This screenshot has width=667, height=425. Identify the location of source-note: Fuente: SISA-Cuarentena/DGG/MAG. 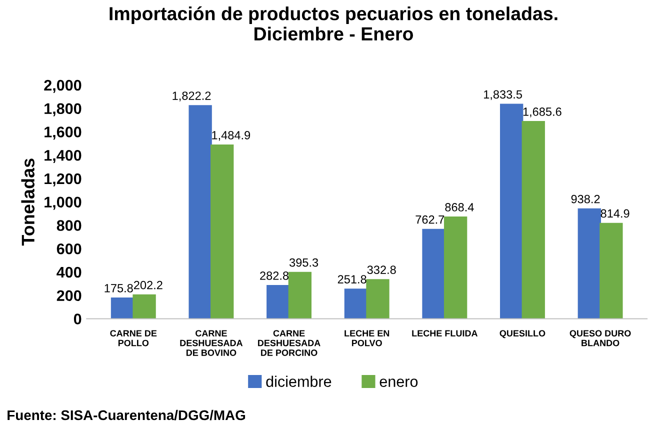
(127, 415).